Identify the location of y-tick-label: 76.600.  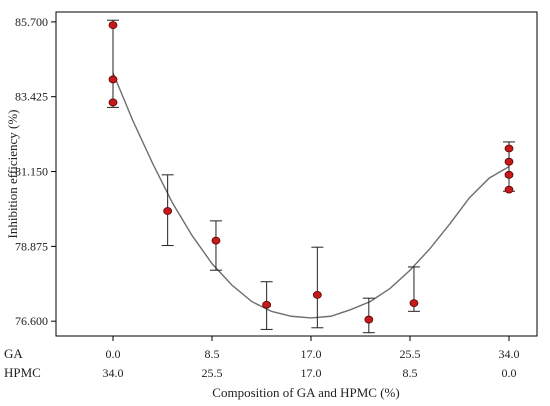
(31, 321).